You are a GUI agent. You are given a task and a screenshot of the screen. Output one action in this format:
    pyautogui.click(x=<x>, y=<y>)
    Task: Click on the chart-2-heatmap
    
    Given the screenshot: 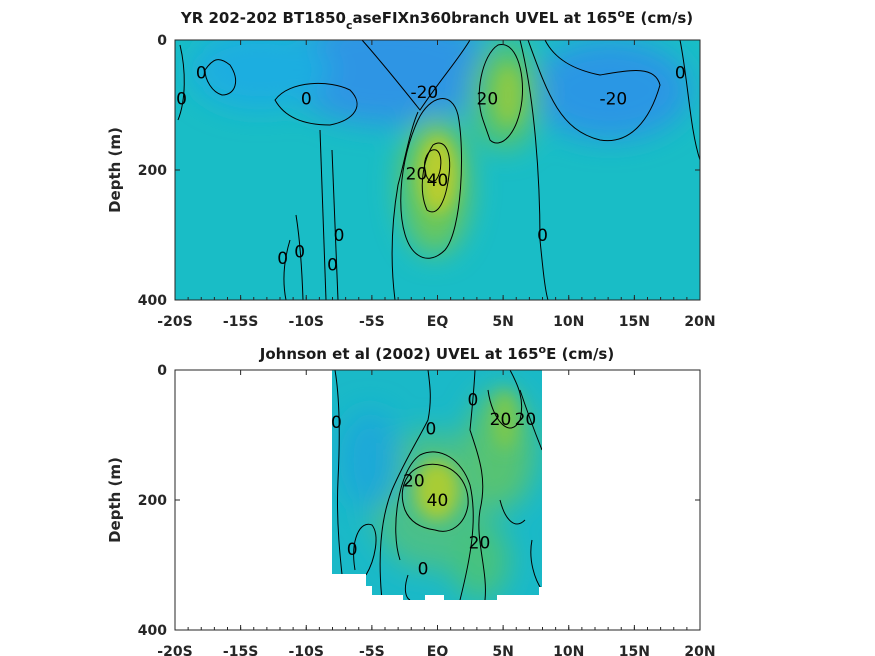 What is the action you would take?
    pyautogui.click(x=437, y=485)
    